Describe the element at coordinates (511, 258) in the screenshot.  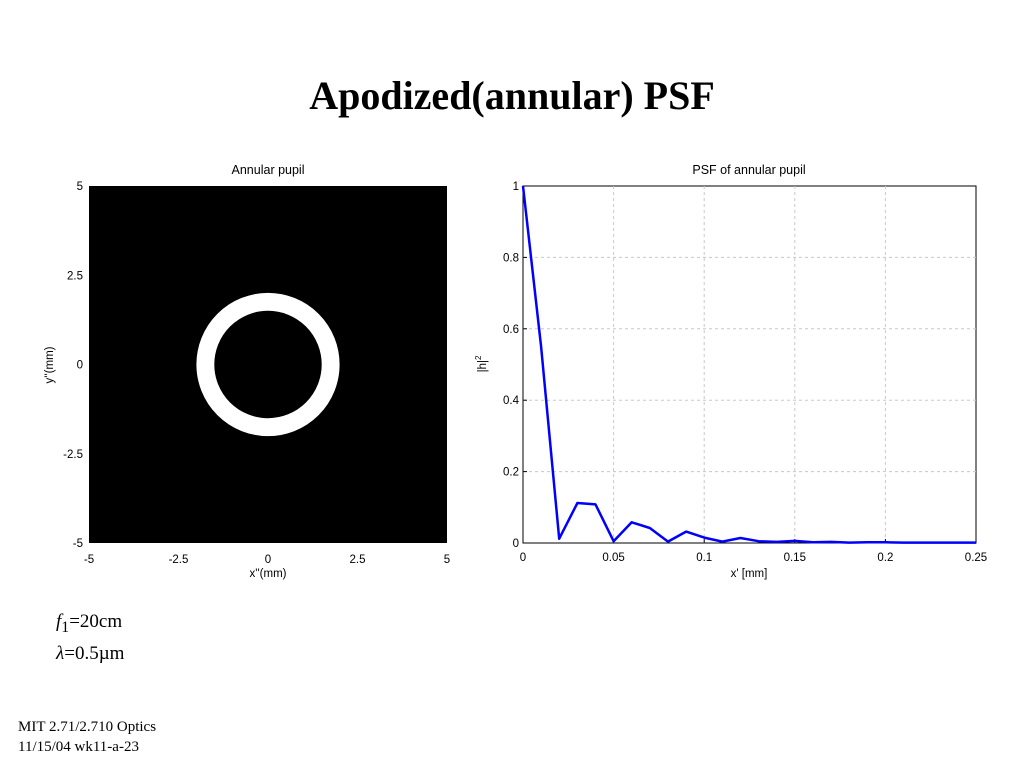
I see `psf-y-tick-label: 0.8` at that location.